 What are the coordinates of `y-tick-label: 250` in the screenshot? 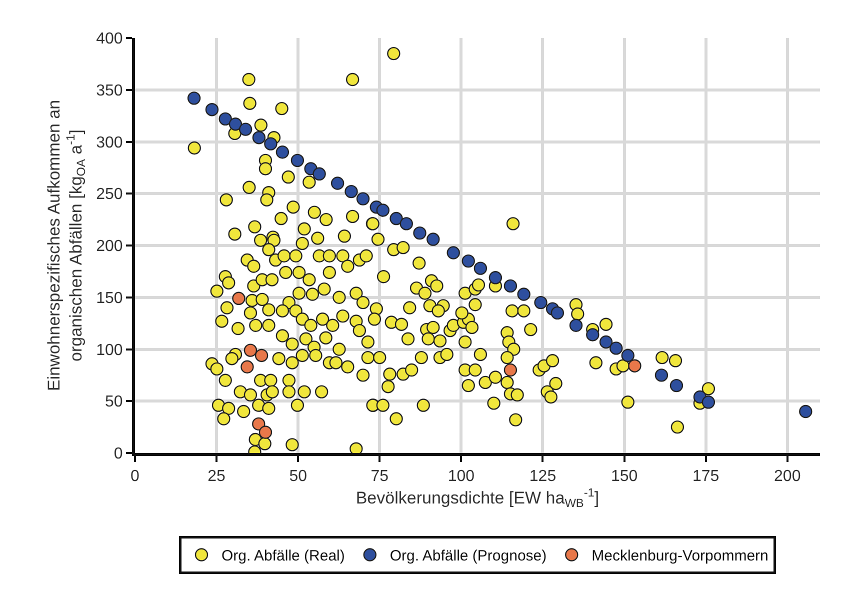 It's located at (109, 195).